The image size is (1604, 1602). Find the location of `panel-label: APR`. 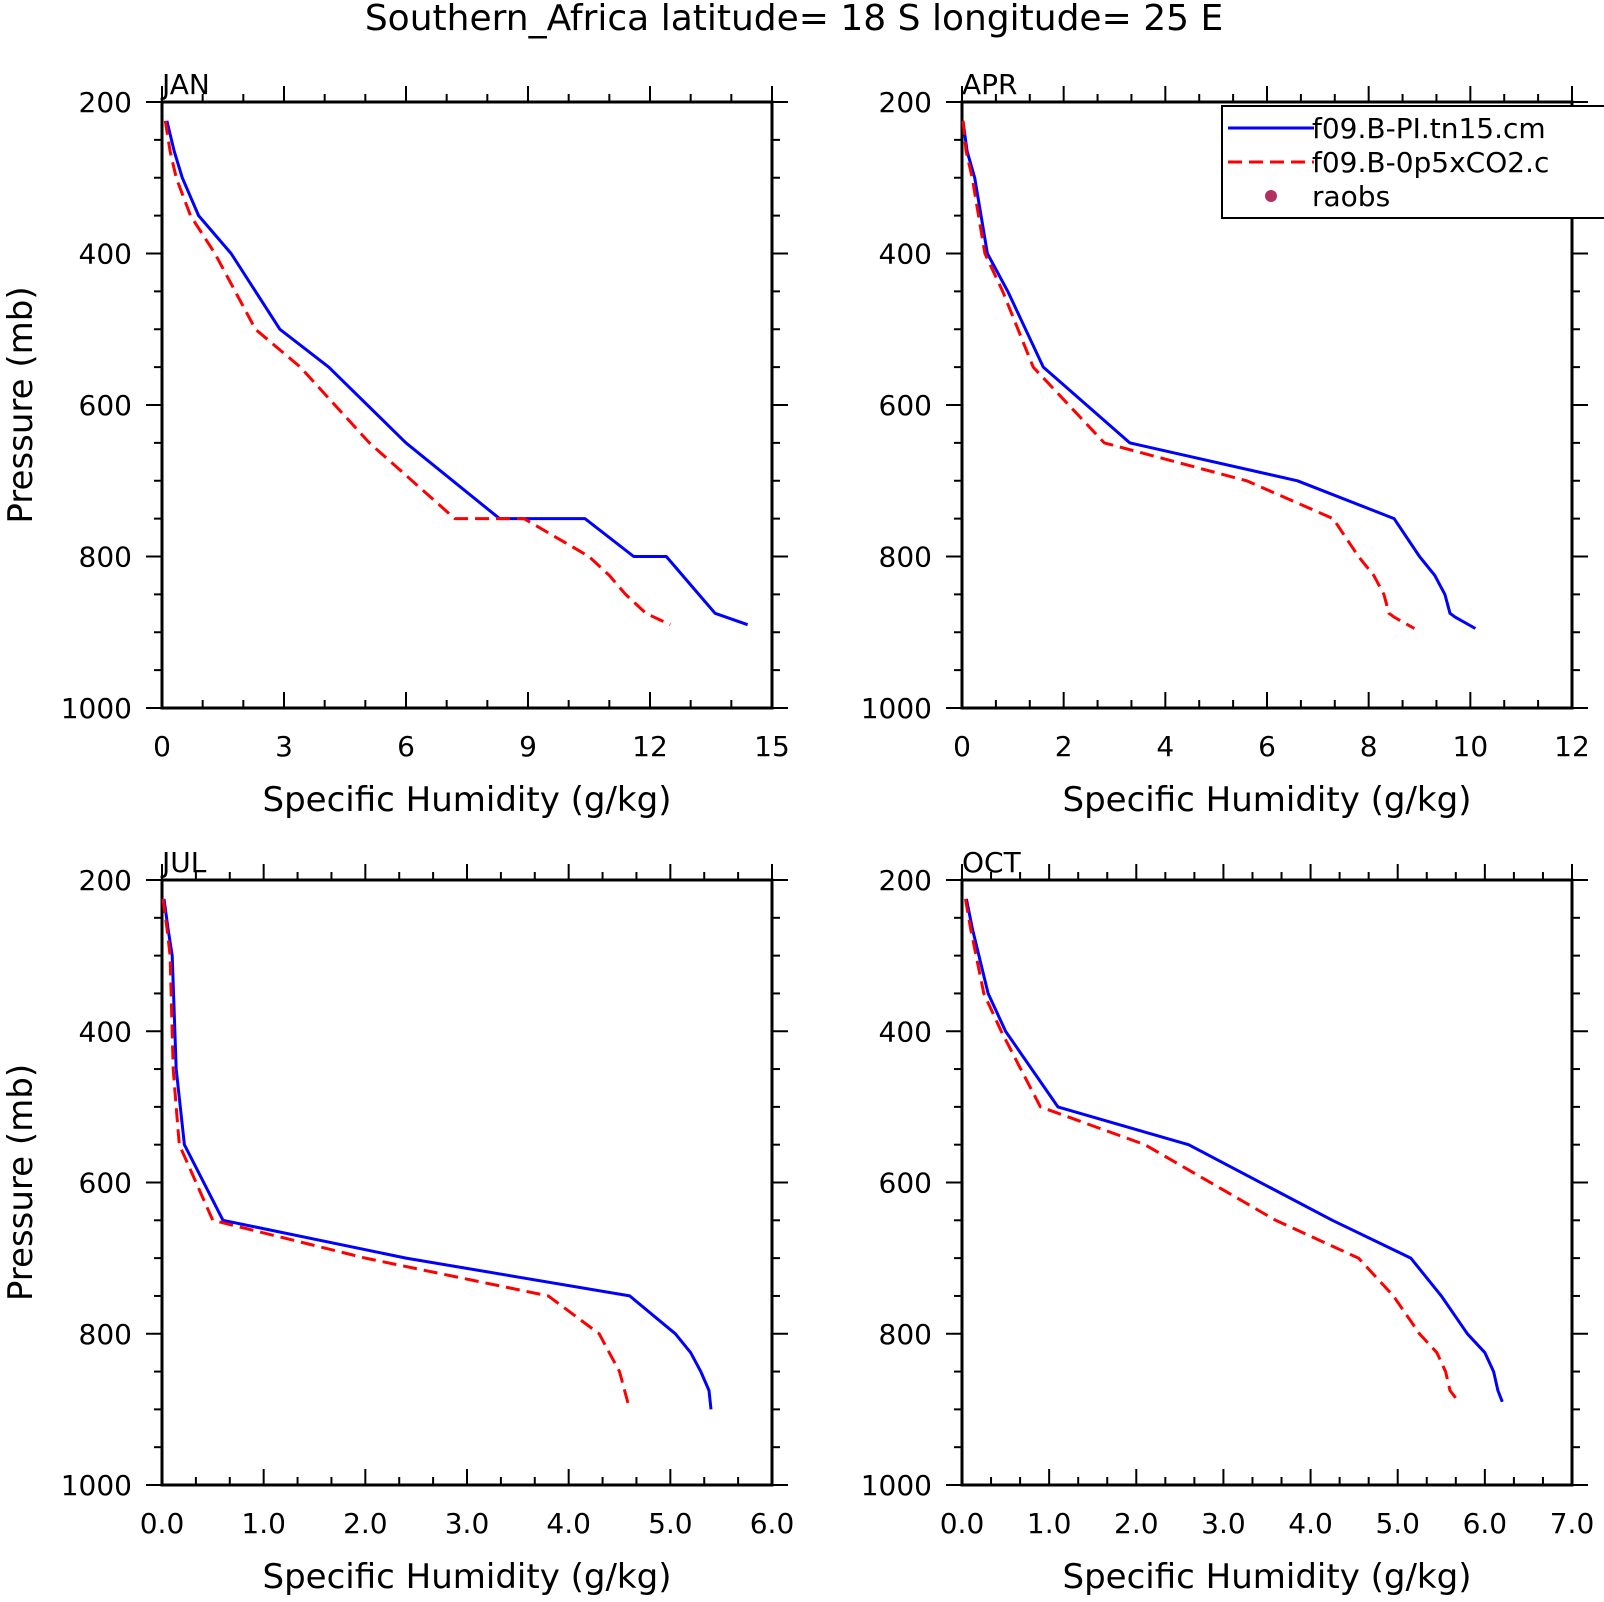

panel-label: APR is located at coordinates (990, 84).